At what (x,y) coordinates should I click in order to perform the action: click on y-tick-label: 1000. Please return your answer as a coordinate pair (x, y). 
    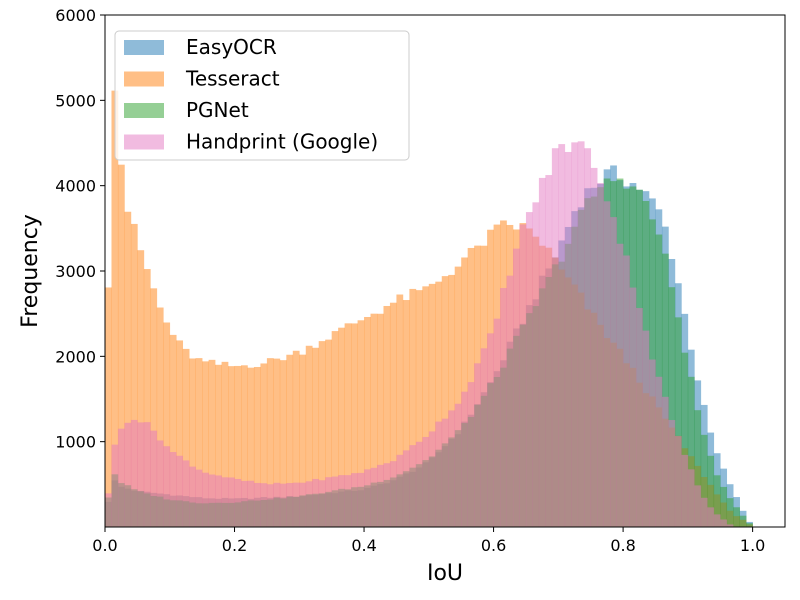
    Looking at the image, I should click on (75, 442).